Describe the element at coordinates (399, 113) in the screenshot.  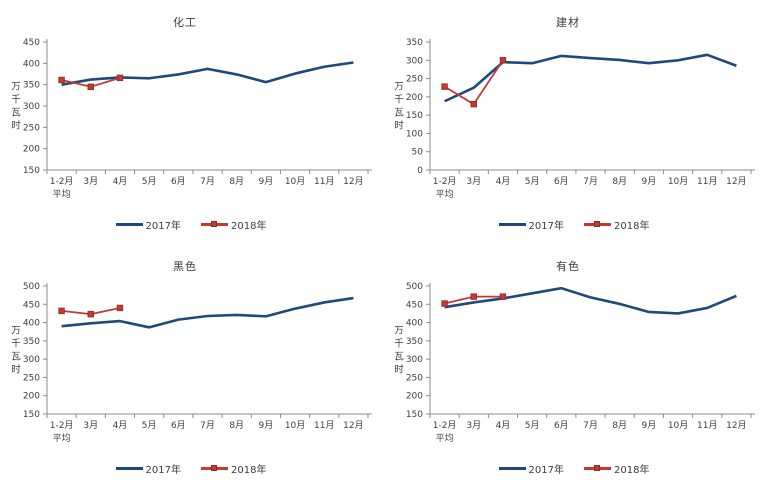
I see `svg-text: 瓦` at that location.